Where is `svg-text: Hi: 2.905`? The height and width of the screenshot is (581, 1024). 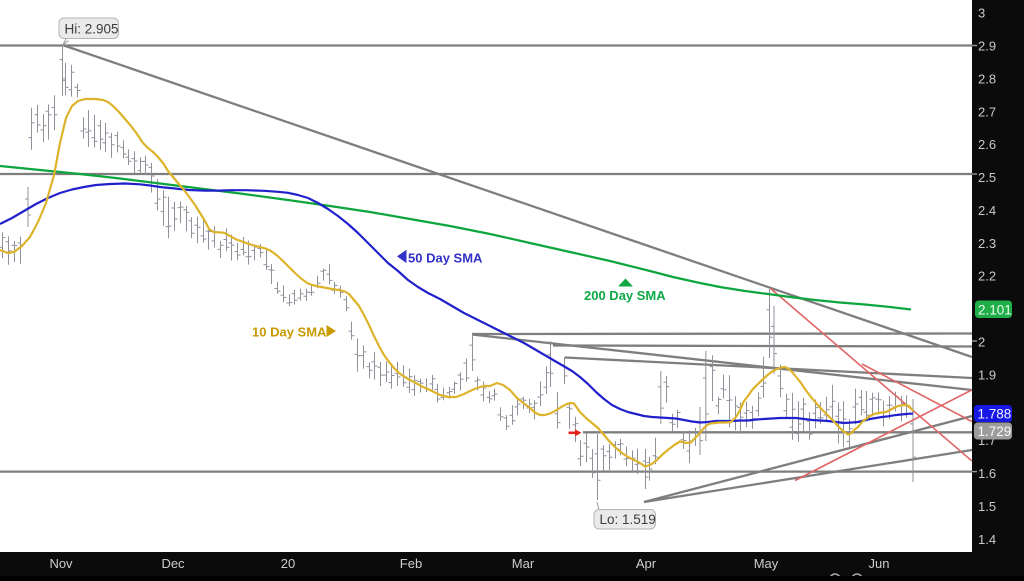
svg-text: Hi: 2.905 is located at coordinates (92, 28).